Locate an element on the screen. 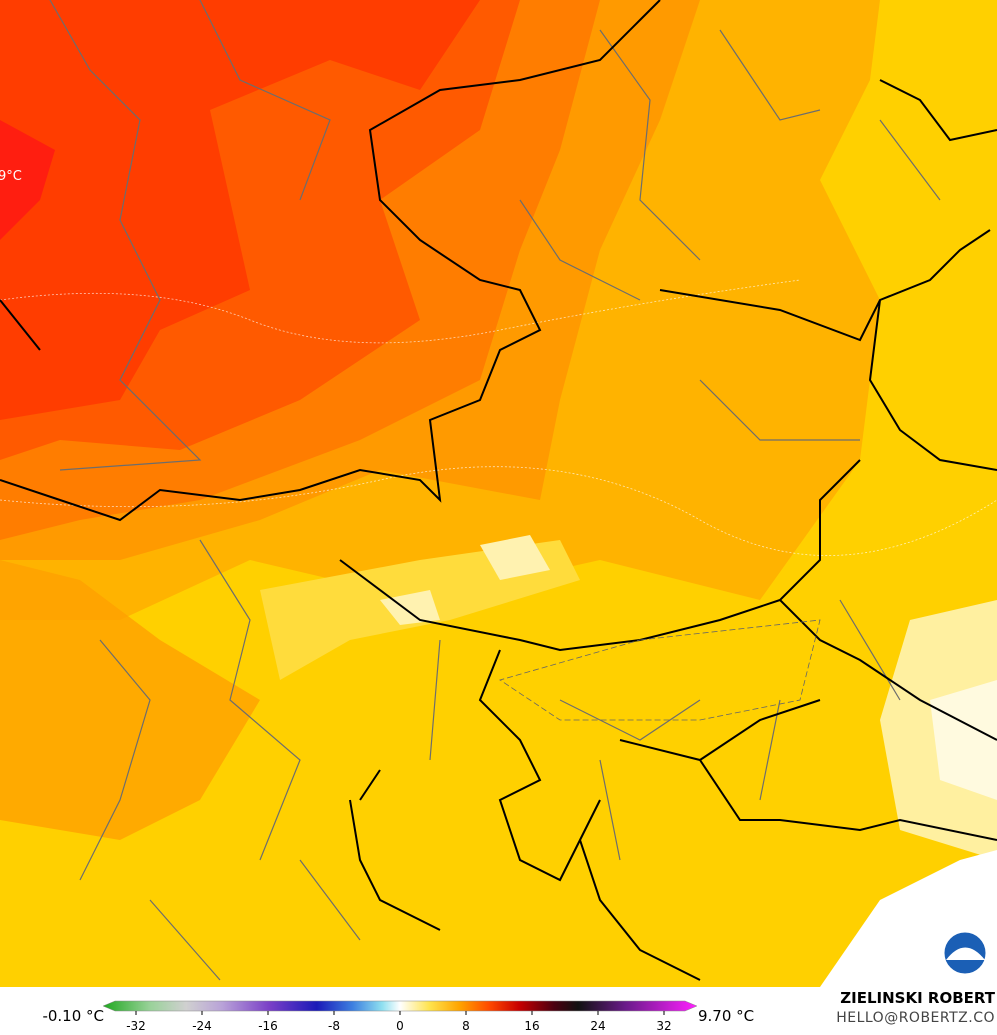 This screenshot has height=1035, width=997. credit-email: HELLO@ROBERTZ.CO is located at coordinates (915, 1018).